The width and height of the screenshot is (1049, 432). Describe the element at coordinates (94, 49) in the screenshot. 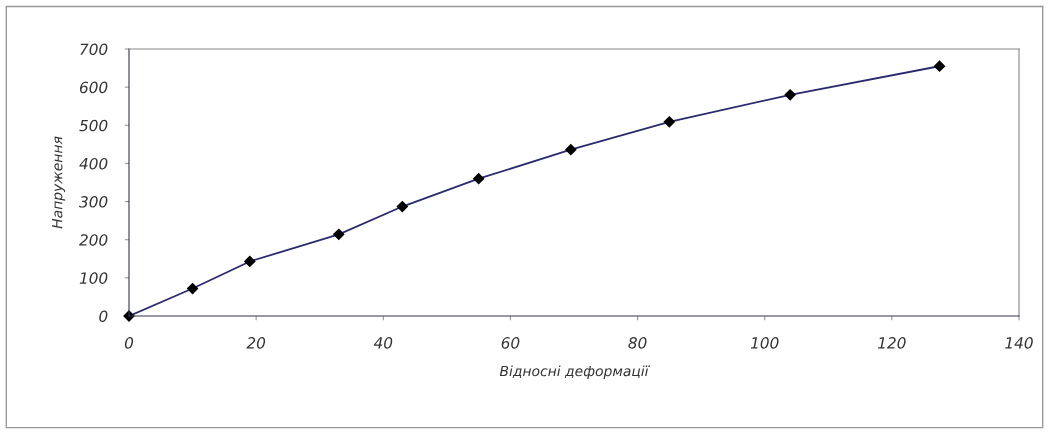

I see `y-tick-label: 700` at that location.